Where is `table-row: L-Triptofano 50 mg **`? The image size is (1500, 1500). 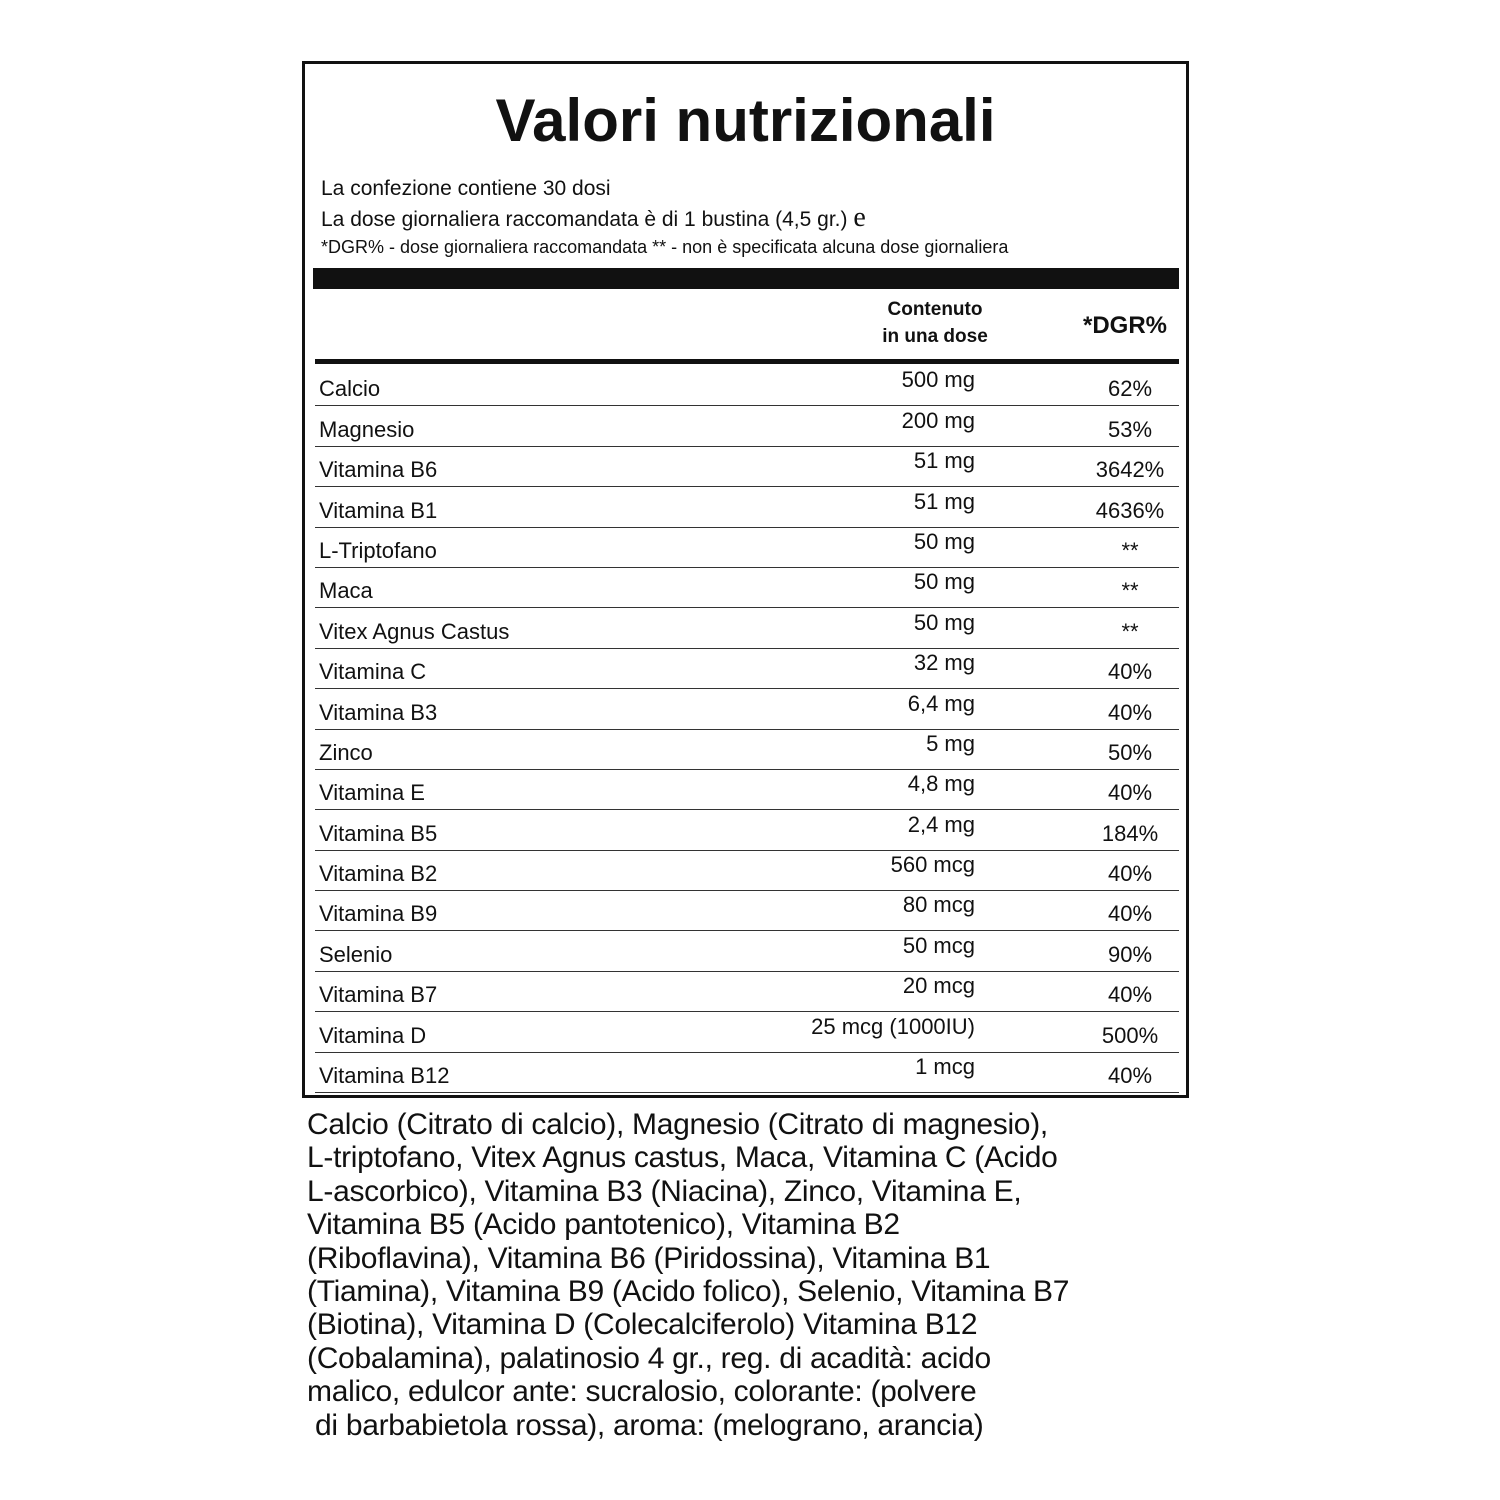
table-row: L-Triptofano 50 mg ** is located at coordinates (747, 548).